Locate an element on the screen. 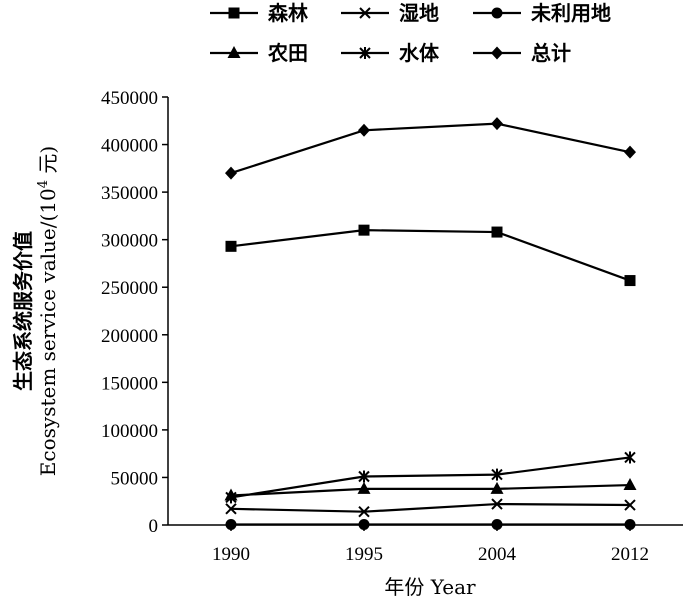 Image resolution: width=700 pixels, height=602 pixels. y-axis-title: 生态系统服务价值 Ecosystem service value/(104 元) is located at coordinates (35, 311).